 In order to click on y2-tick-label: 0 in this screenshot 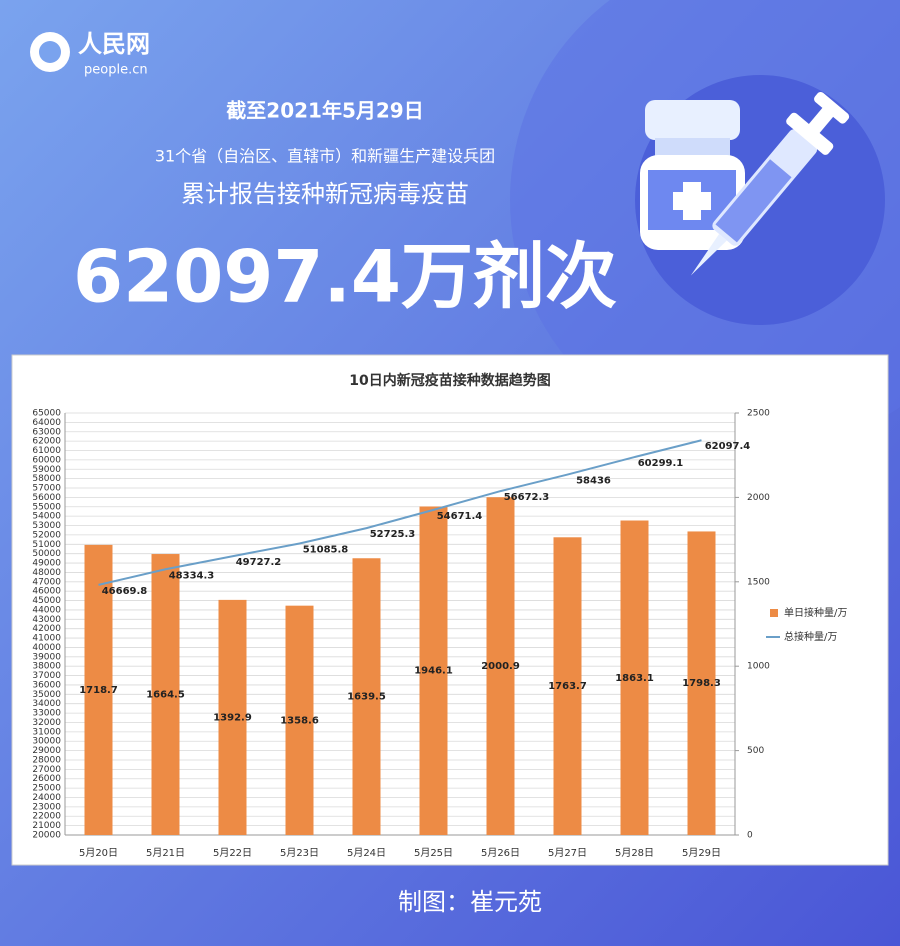, I will do `click(750, 836)`.